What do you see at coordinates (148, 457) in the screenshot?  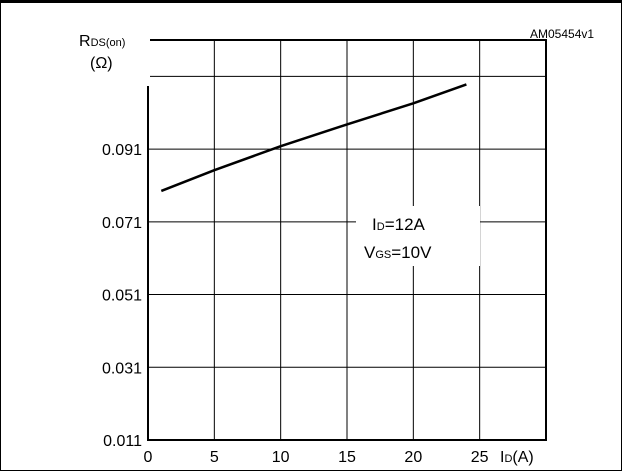 I see `x-tick-label: 0` at bounding box center [148, 457].